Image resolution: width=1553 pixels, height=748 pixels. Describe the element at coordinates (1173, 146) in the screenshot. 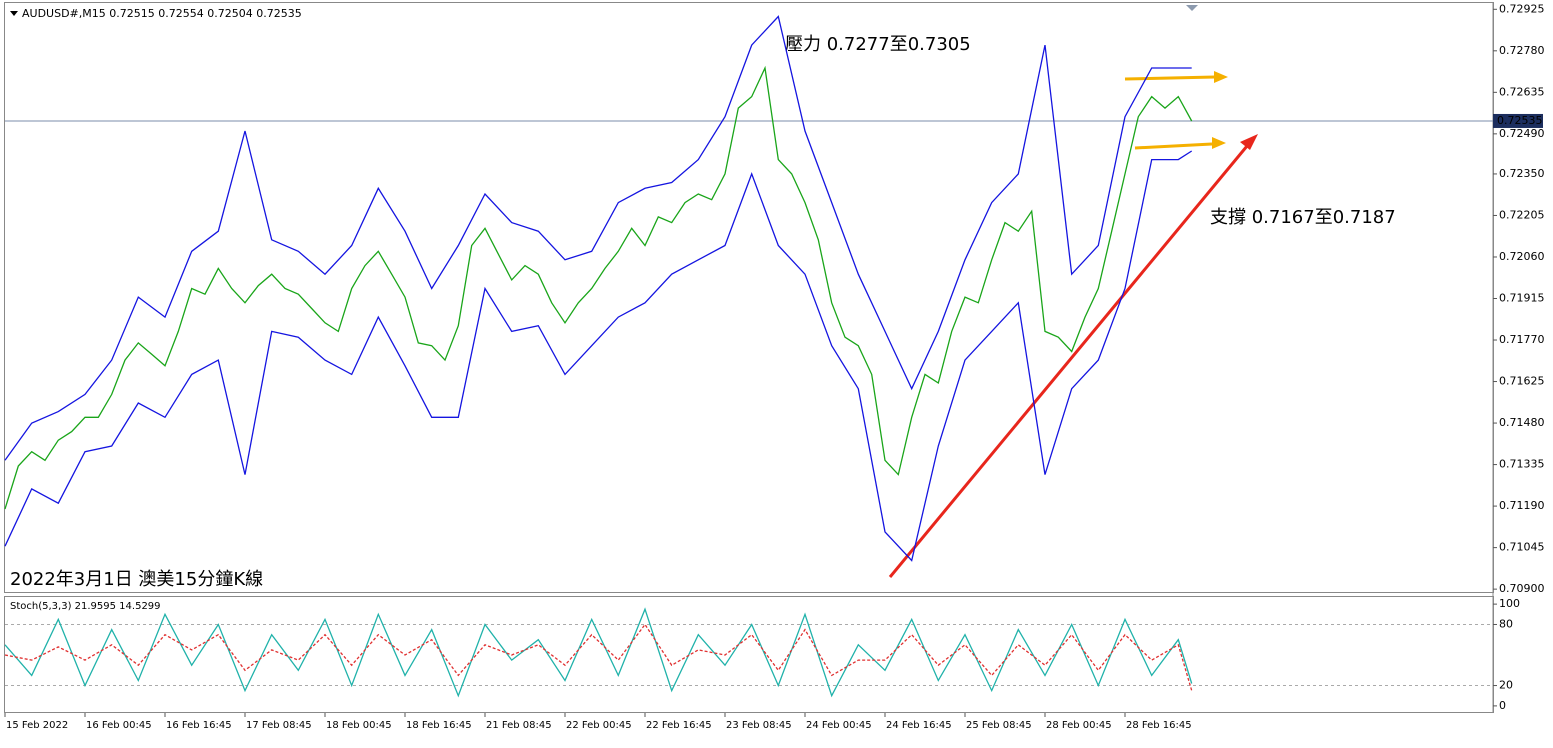

I see `support-arrow` at that location.